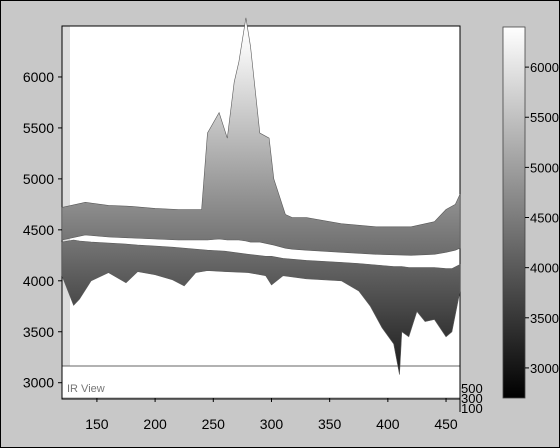 The height and width of the screenshot is (448, 560). What do you see at coordinates (472, 408) in the screenshot?
I see `depth-tick-label: 100` at bounding box center [472, 408].